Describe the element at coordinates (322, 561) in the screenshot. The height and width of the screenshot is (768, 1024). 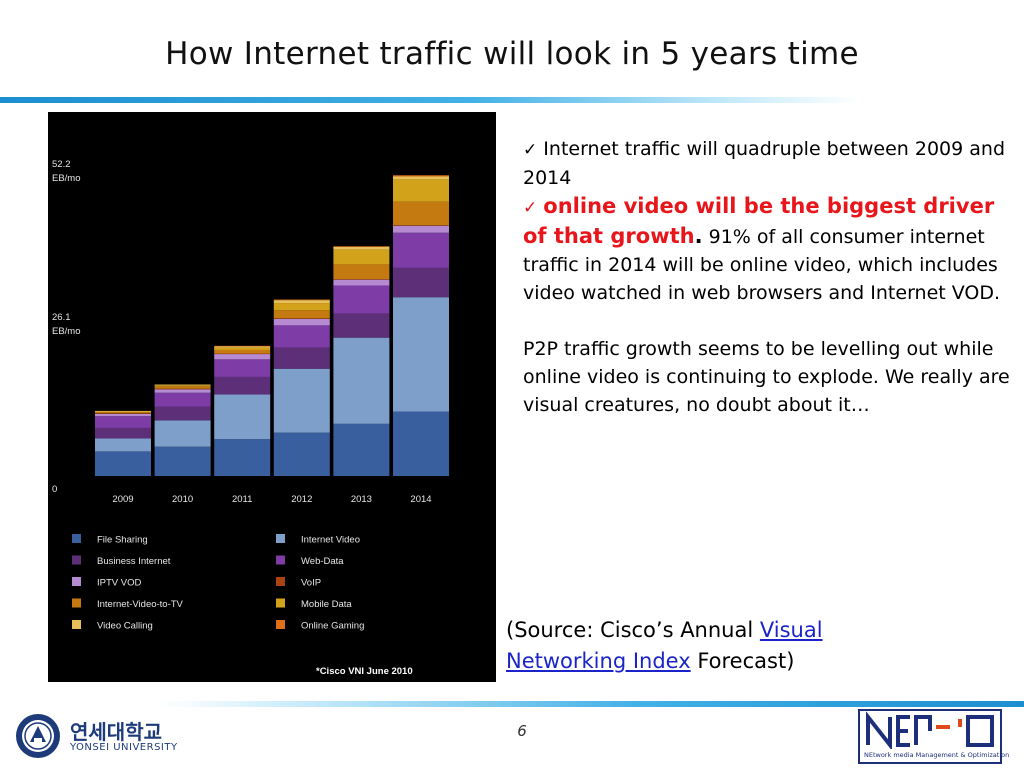
I see `legend-label: Web-Data` at that location.